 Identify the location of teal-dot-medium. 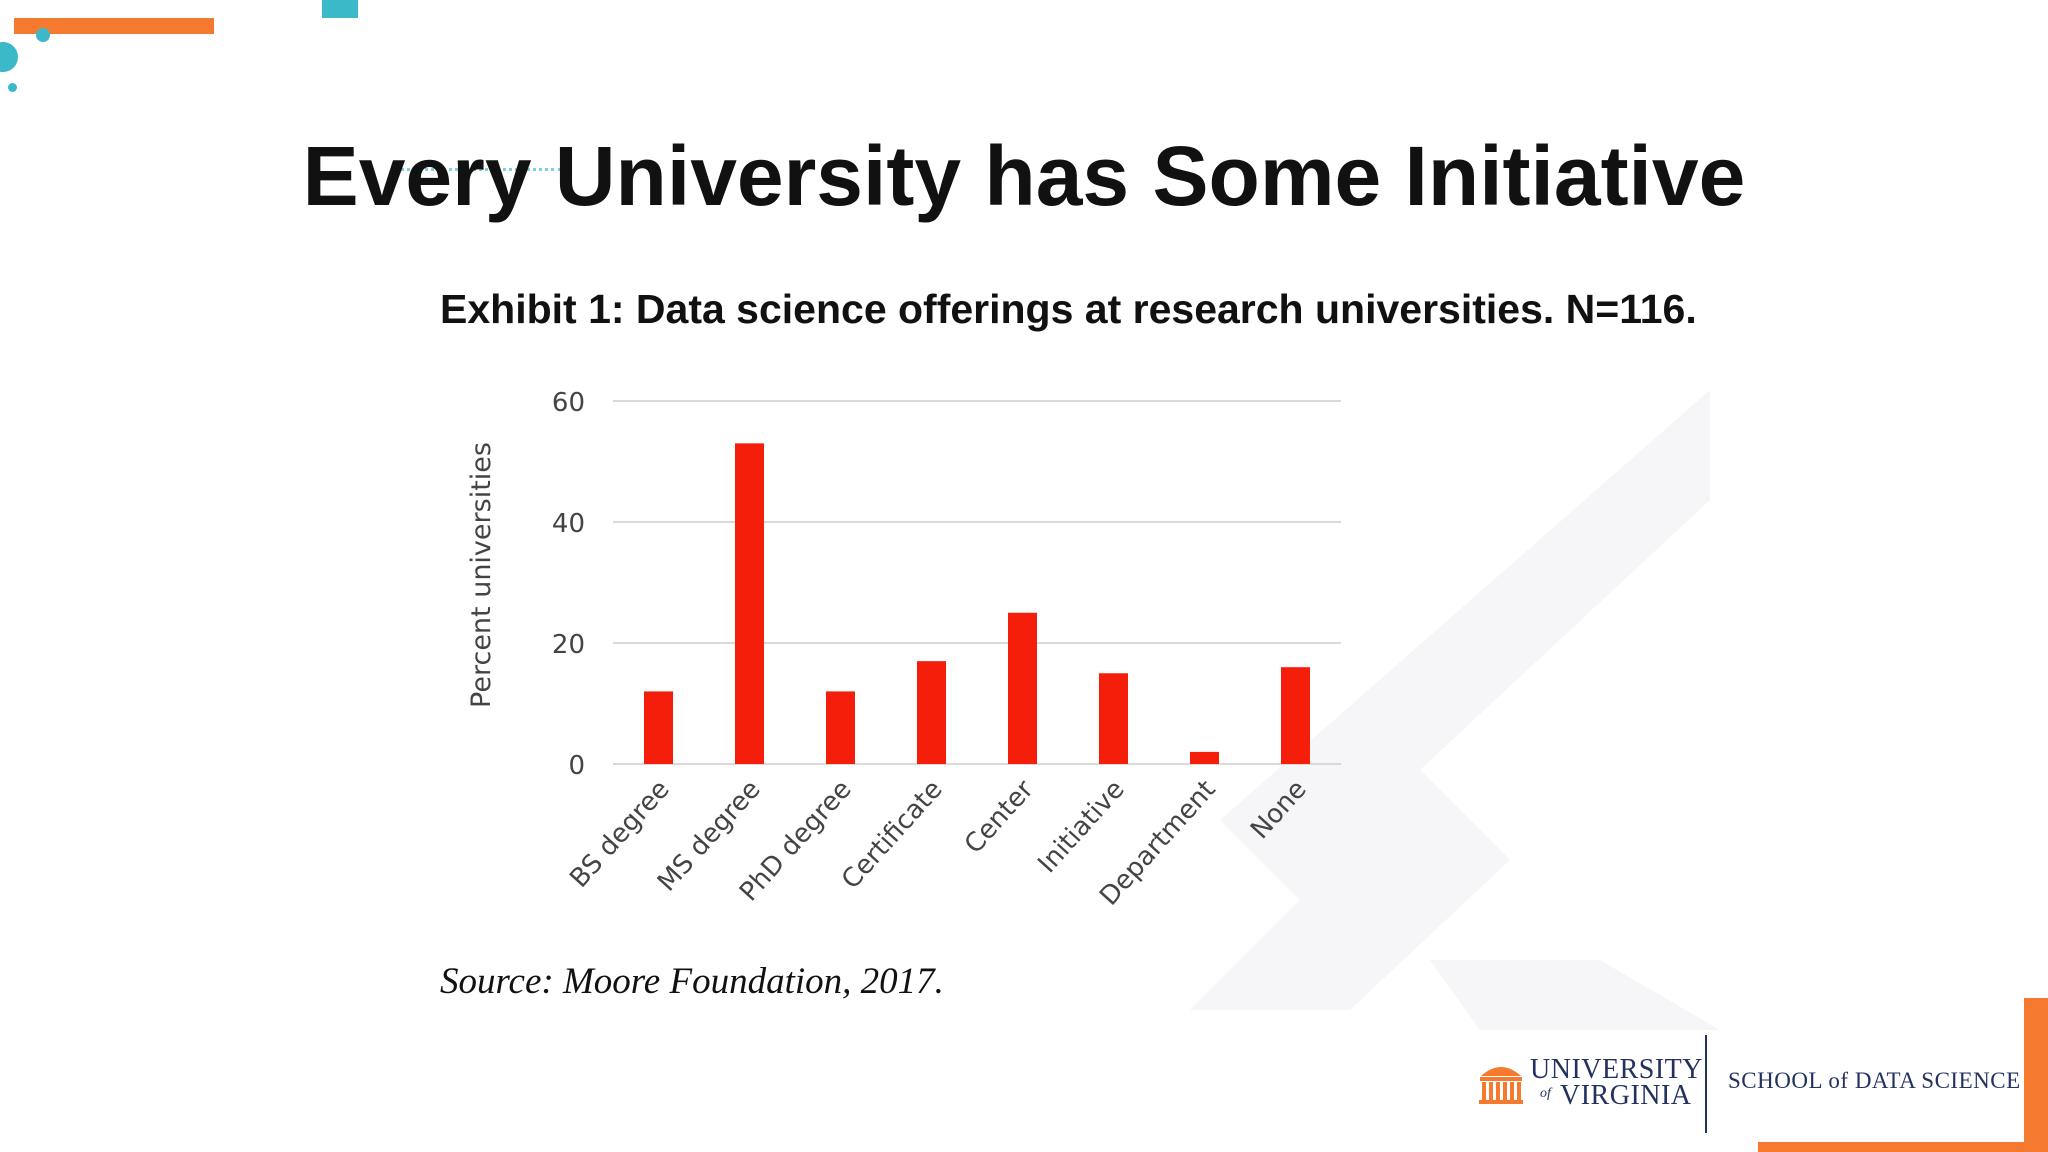
(43, 35).